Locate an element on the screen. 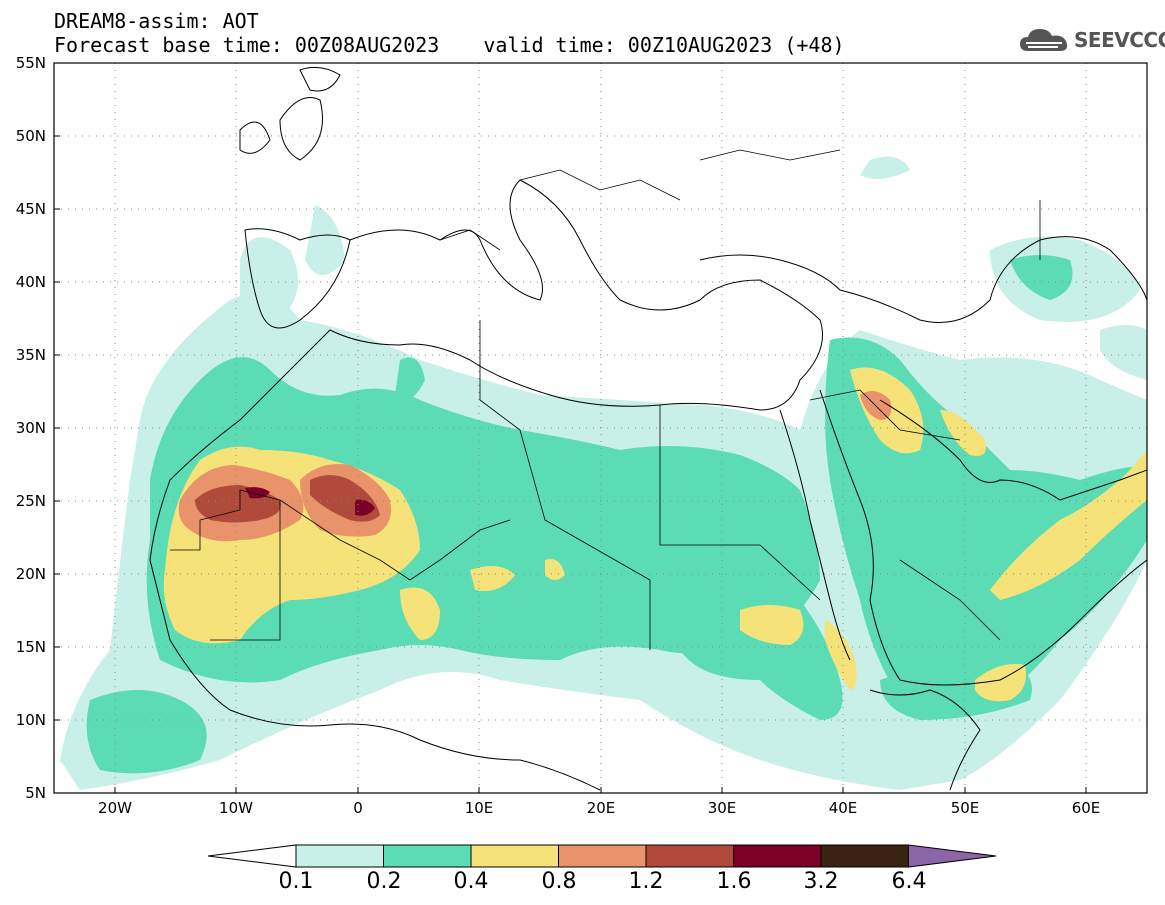 The height and width of the screenshot is (905, 1165). lat-label: 40N is located at coordinates (30, 282).